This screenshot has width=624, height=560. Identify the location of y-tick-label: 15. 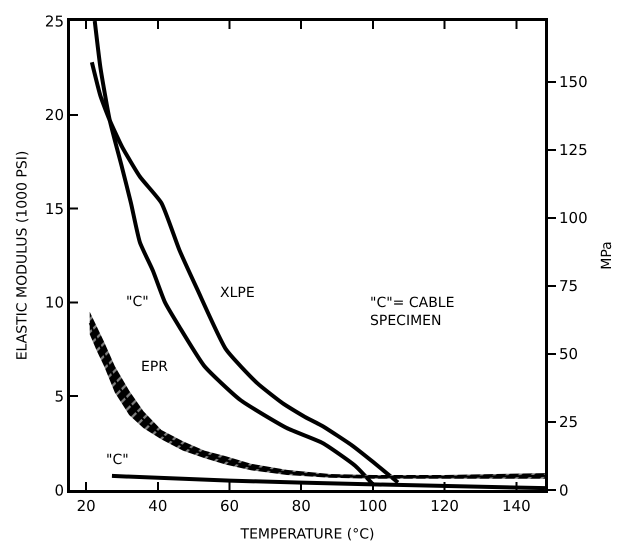
(54, 209).